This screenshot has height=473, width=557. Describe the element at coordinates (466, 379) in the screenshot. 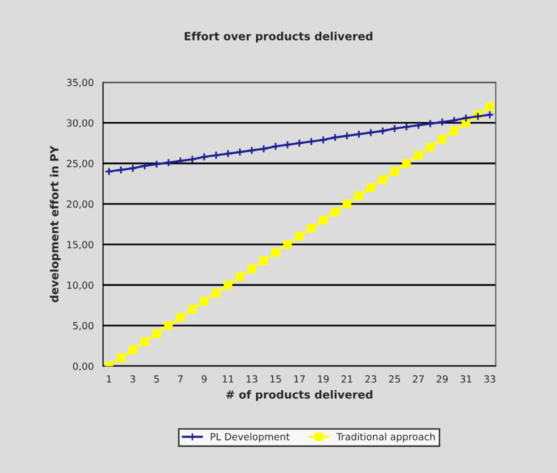

I see `x-tick-label: 31` at that location.